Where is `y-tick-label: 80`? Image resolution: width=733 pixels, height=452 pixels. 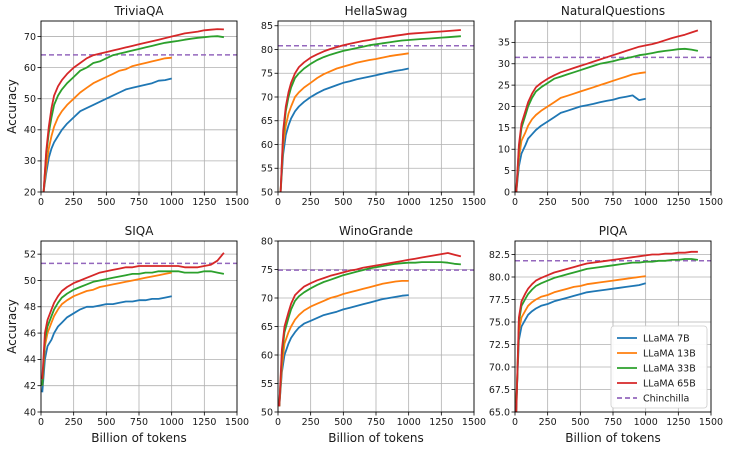
y-tick-label: 80 is located at coordinates (267, 50).